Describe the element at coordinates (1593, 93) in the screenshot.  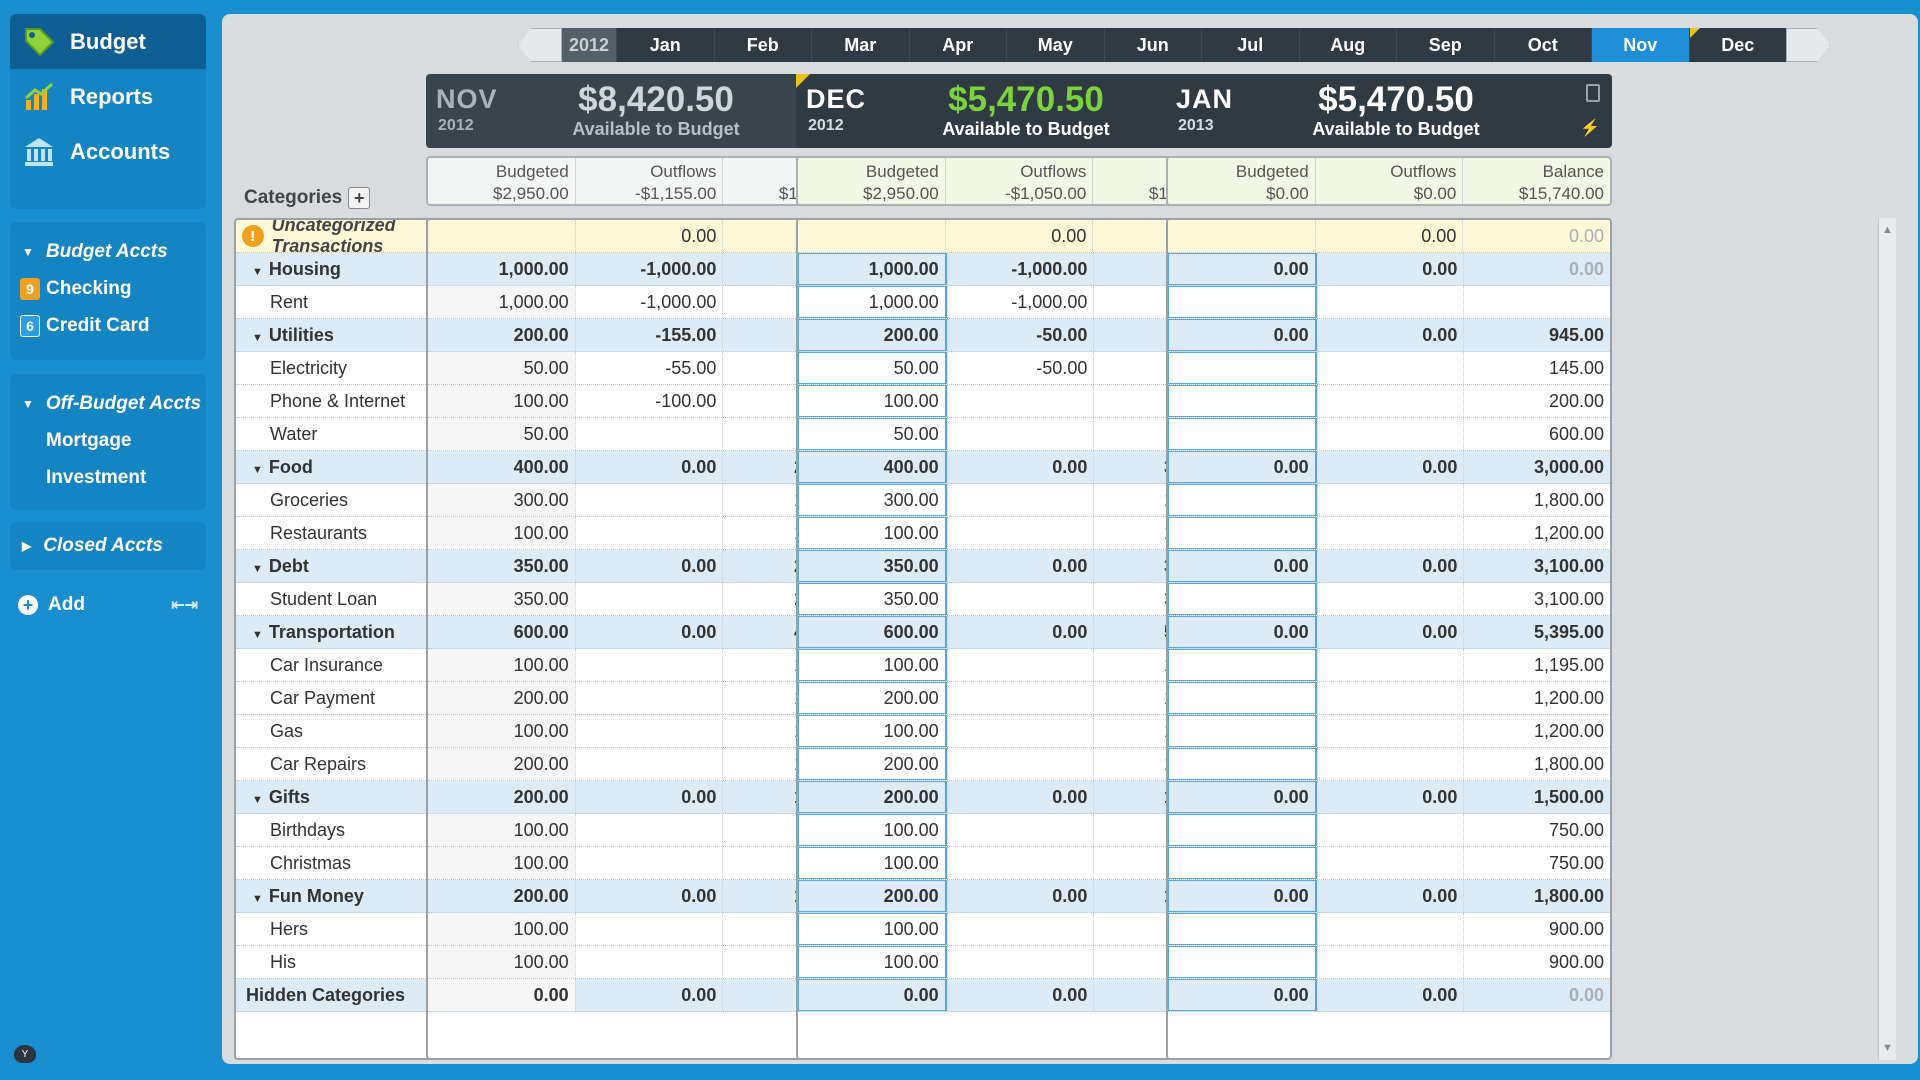
I see `note-icon` at that location.